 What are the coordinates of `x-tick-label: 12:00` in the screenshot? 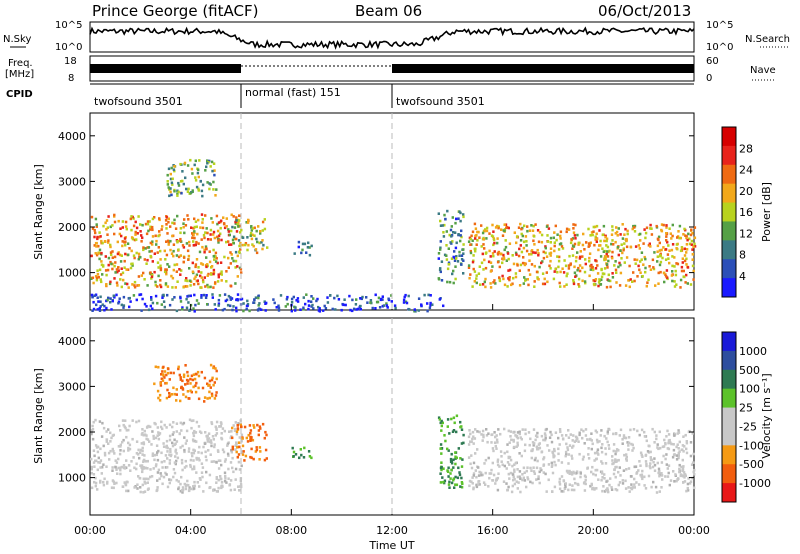 It's located at (392, 530).